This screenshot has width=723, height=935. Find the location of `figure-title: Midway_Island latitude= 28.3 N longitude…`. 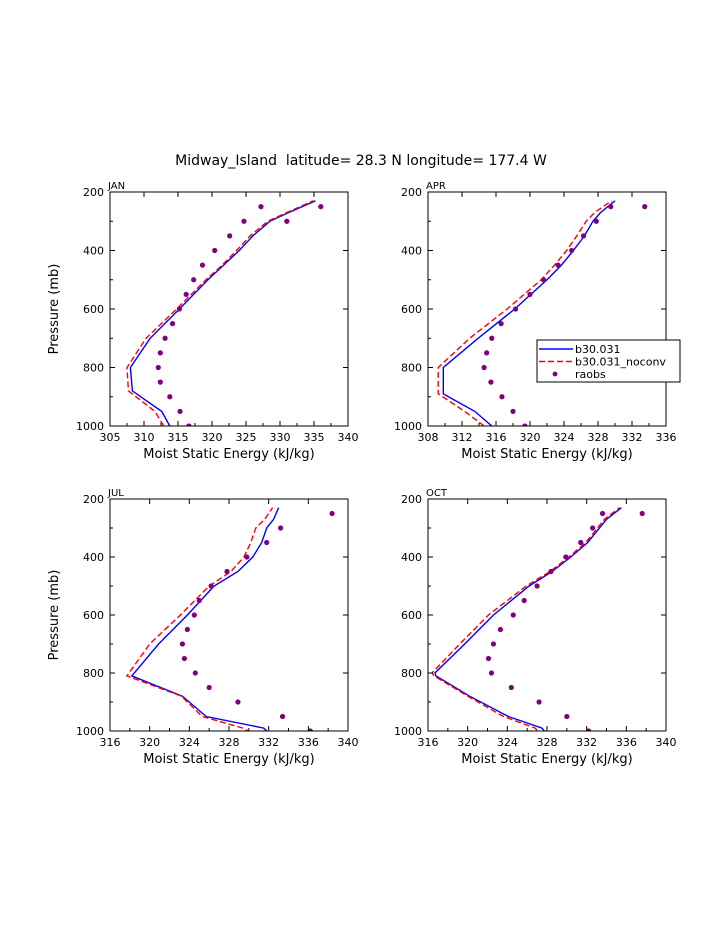

figure-title: Midway_Island latitude= 28.3 N longitude… is located at coordinates (361, 161).